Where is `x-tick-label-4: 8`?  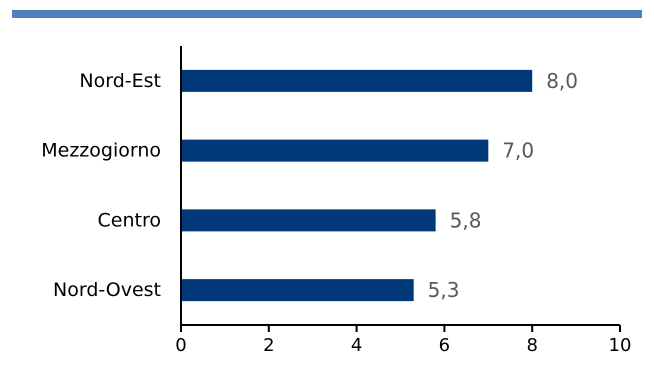 x-tick-label-4: 8 is located at coordinates (531, 345).